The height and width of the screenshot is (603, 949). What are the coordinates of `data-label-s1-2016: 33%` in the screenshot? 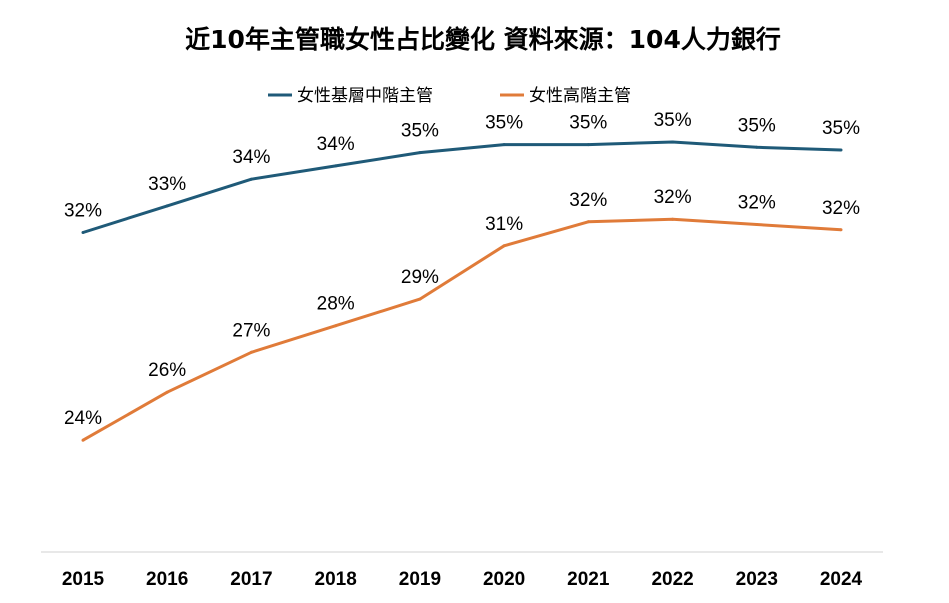 It's located at (167, 184).